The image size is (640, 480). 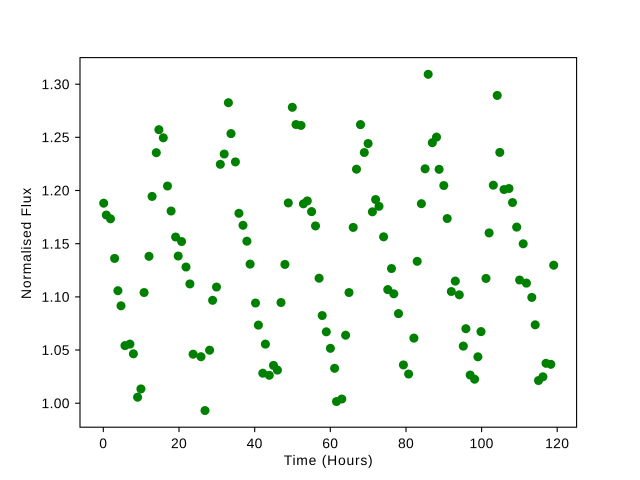 What do you see at coordinates (557, 443) in the screenshot?
I see `svg-text: 120` at bounding box center [557, 443].